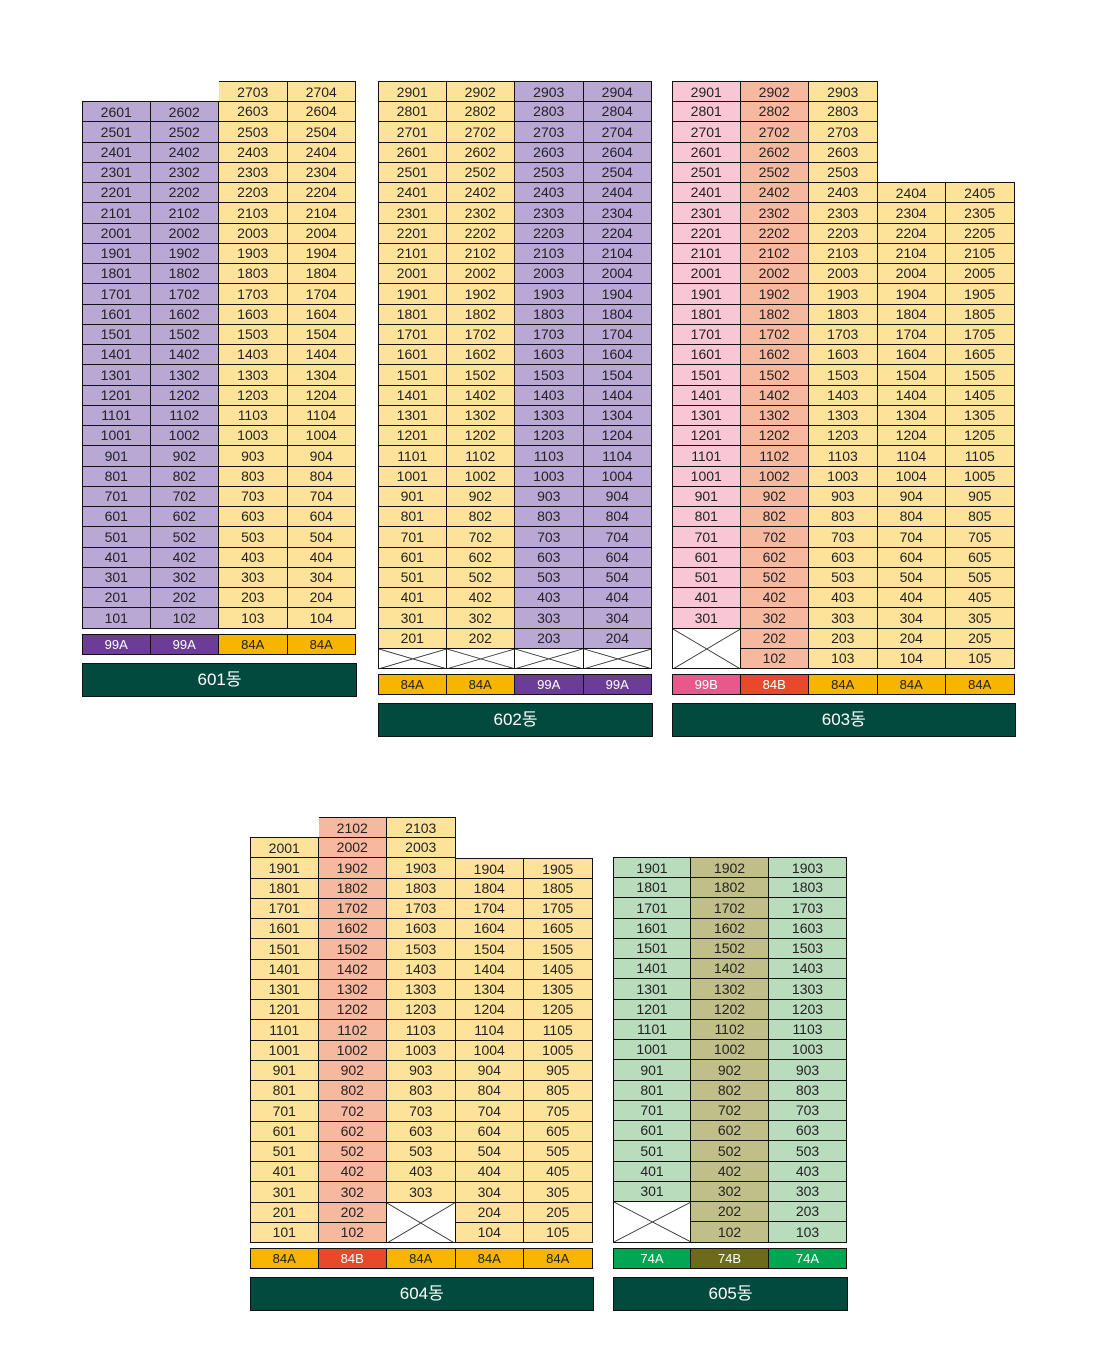 This screenshot has width=1098, height=1364. I want to click on unit-cell: 2602, so click(480, 152).